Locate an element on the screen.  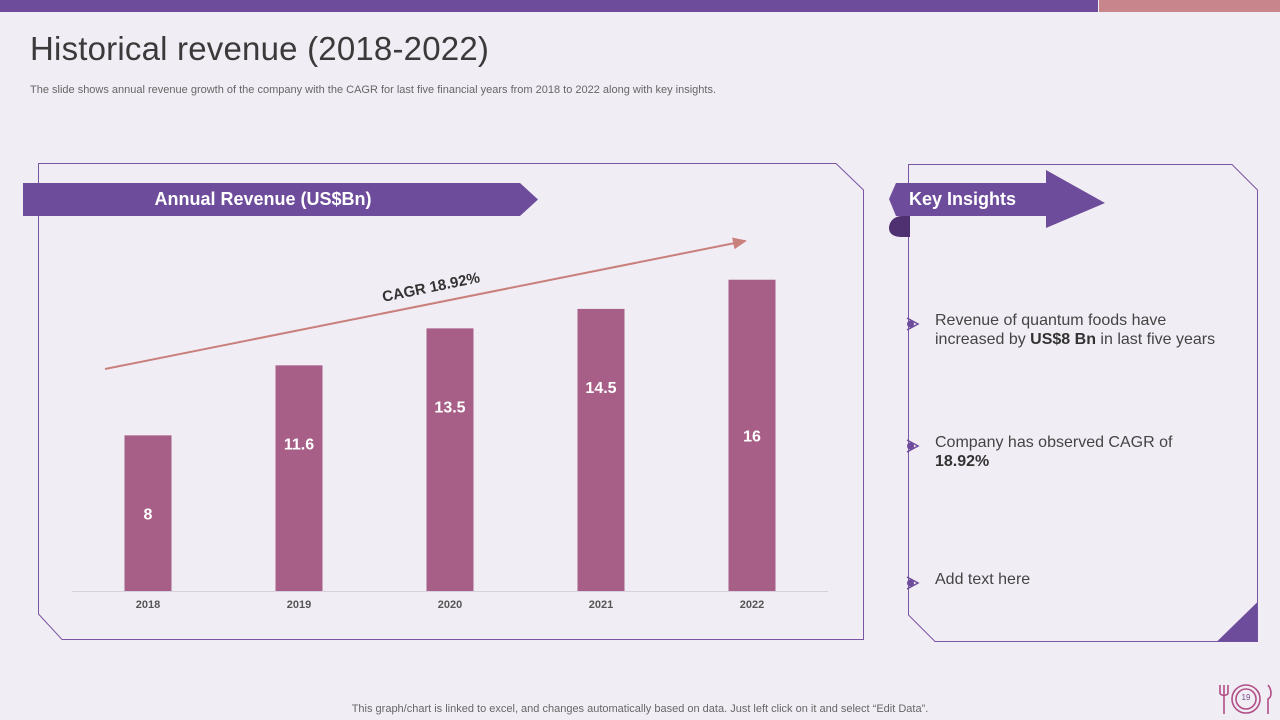
x-tick-label-2022: 2022 is located at coordinates (752, 605).